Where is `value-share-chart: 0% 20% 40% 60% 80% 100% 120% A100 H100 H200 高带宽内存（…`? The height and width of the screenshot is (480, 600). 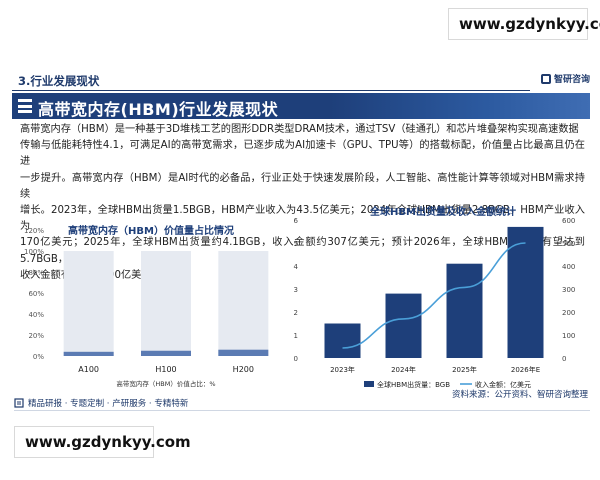 value-share-chart: 0% 20% 40% 60% 80% 100% 120% A100 H100 H200 高带宽内存（… is located at coordinates (146, 307).